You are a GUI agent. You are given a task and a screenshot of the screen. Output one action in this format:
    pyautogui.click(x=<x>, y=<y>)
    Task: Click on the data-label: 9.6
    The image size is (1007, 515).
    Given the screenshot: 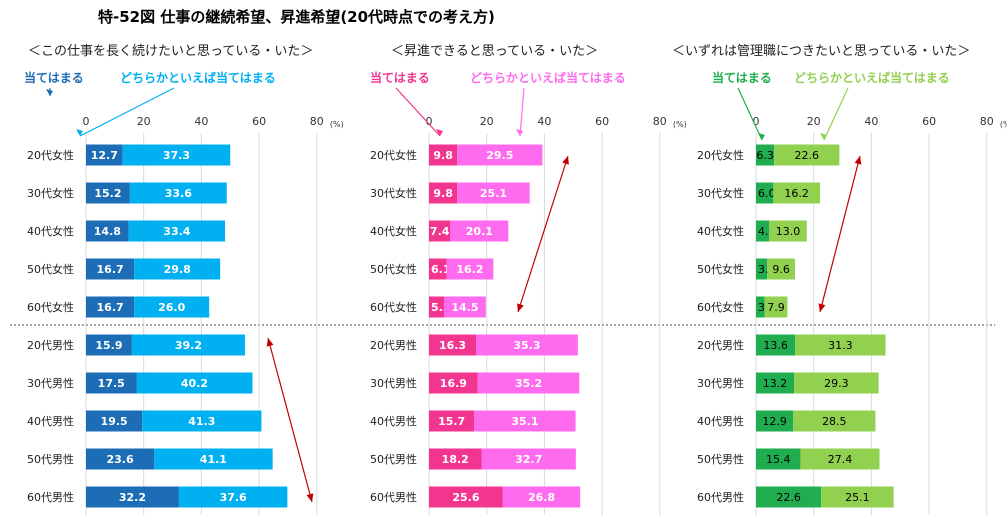 What is the action you would take?
    pyautogui.click(x=781, y=269)
    